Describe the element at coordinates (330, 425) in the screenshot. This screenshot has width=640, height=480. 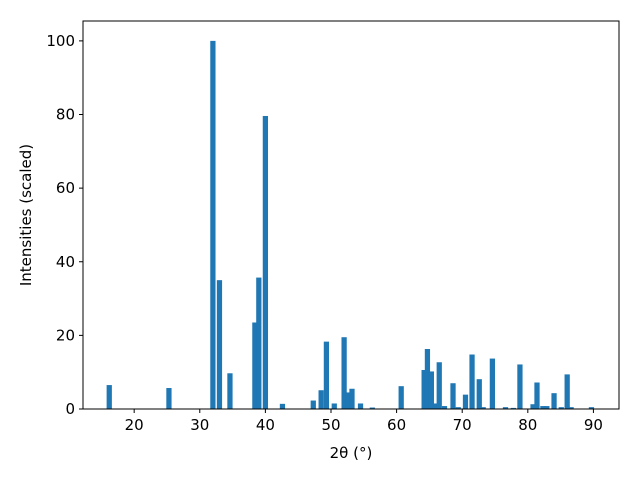
I see `x-tick-label: 50` at that location.